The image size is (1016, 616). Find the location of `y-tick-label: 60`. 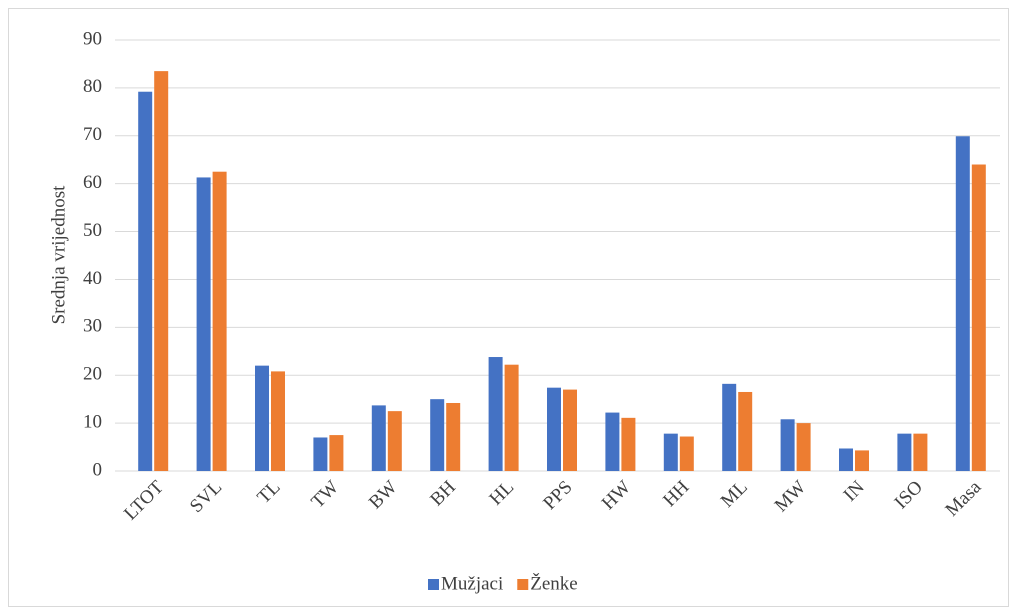

y-tick-label: 60 is located at coordinates (92, 182).